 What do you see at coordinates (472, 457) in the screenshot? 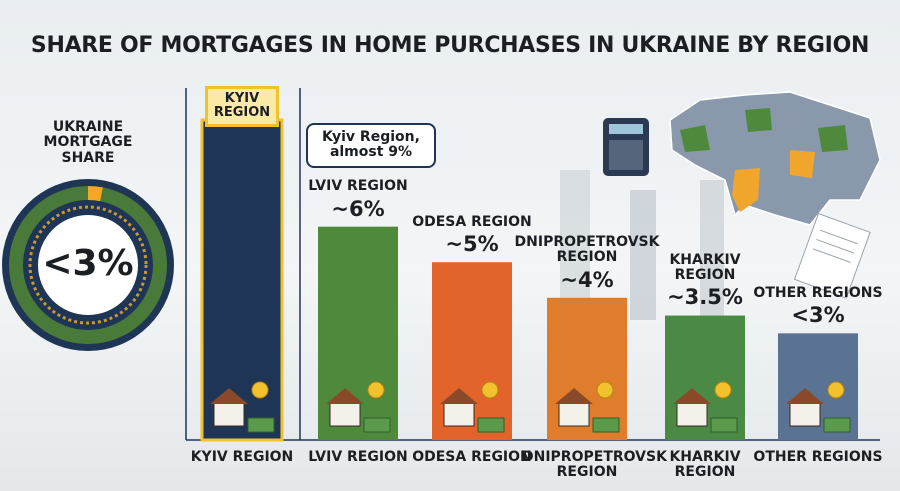
I see `x-tick-label: ODESA REGION` at bounding box center [472, 457].